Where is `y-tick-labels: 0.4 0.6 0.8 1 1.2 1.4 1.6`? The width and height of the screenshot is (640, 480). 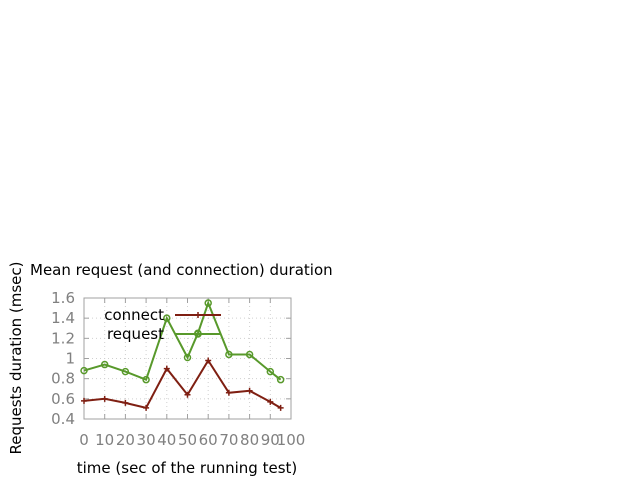
y-tick-labels: 0.4 0.6 0.8 1 1.2 1.4 1.6 is located at coordinates (63, 358).